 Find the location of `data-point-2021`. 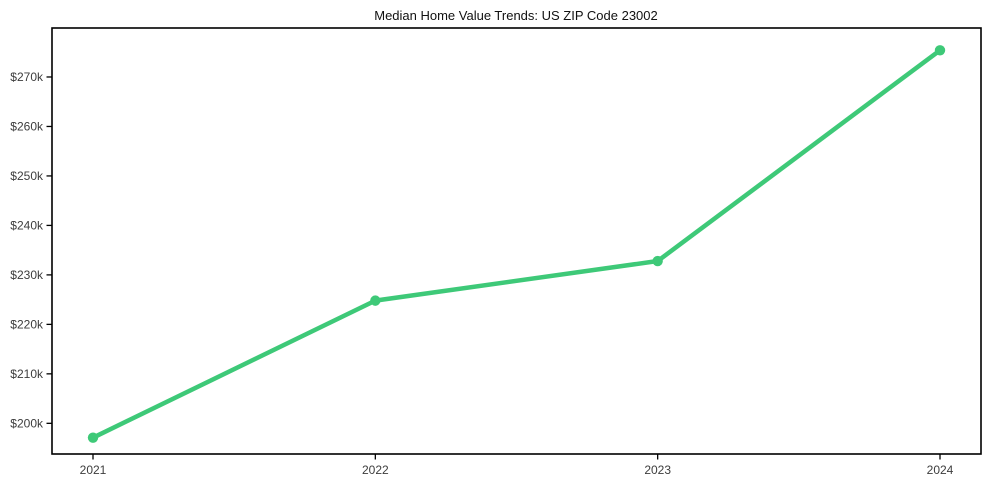

data-point-2021 is located at coordinates (93, 437).